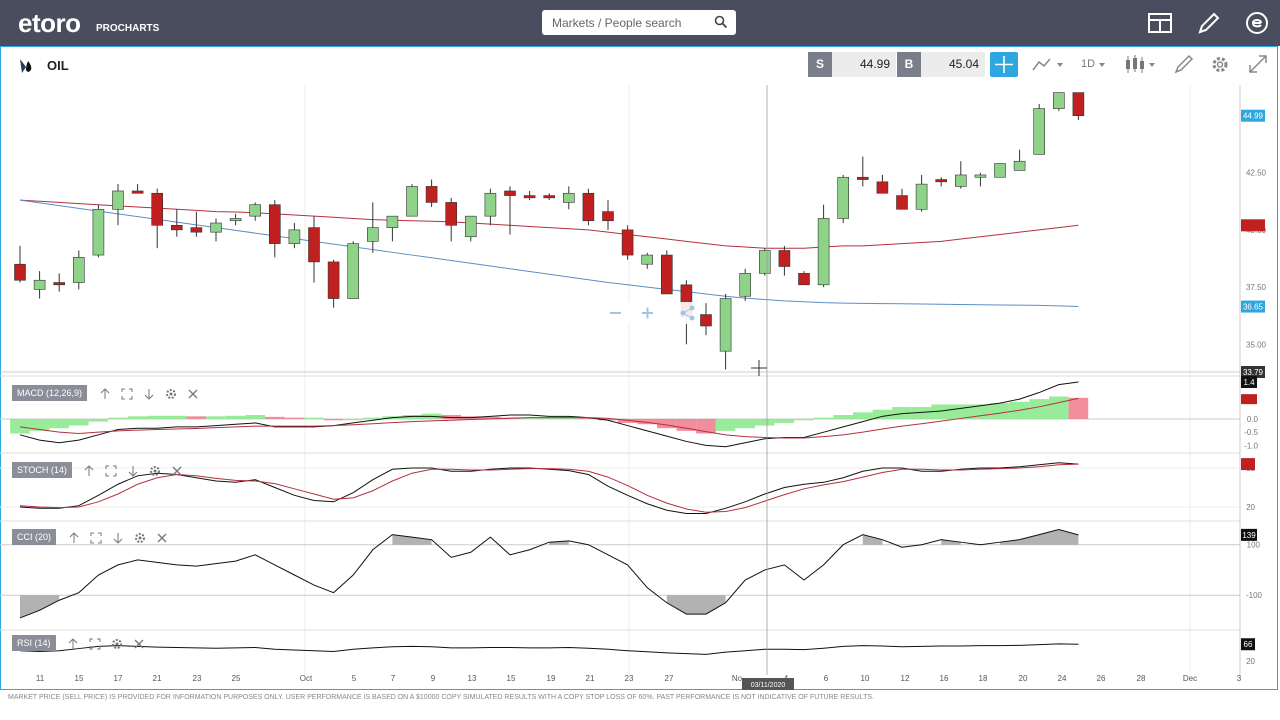 This screenshot has height=720, width=1280. What do you see at coordinates (944, 678) in the screenshot?
I see `x-tick: 16` at bounding box center [944, 678].